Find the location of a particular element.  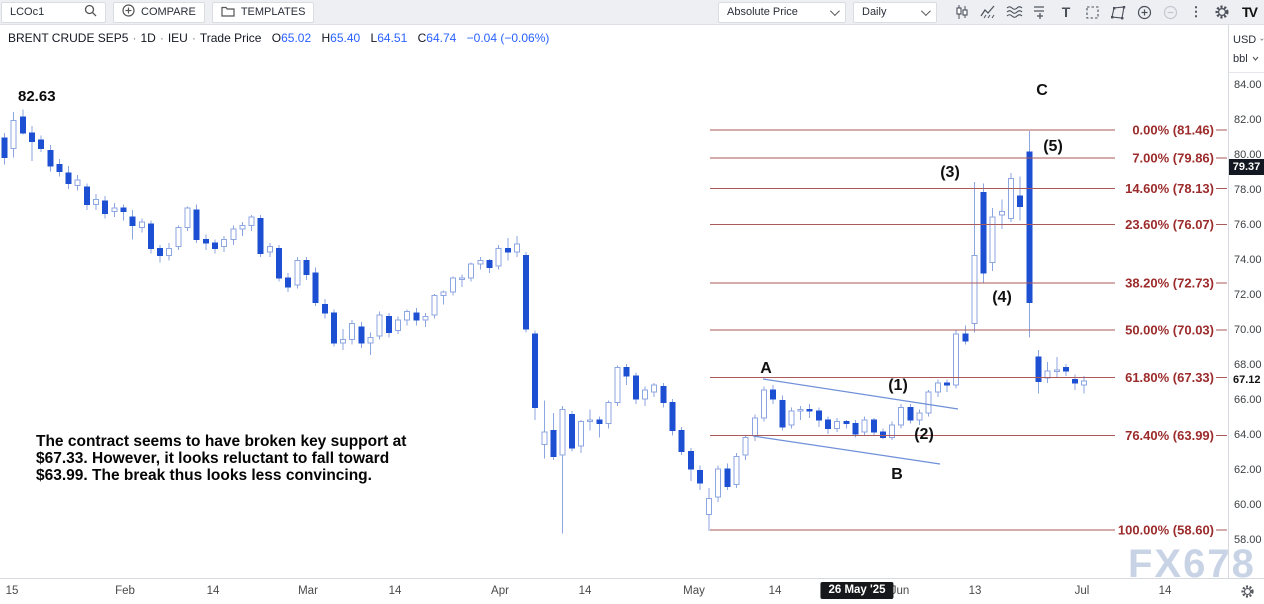

add-scale-icon is located at coordinates (1040, 12).